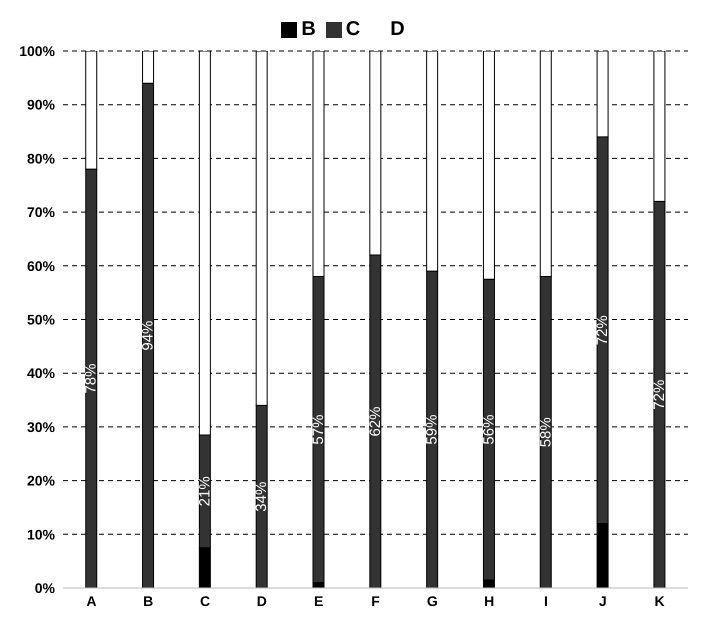 This screenshot has height=630, width=708. I want to click on data-label: 59%, so click(432, 429).